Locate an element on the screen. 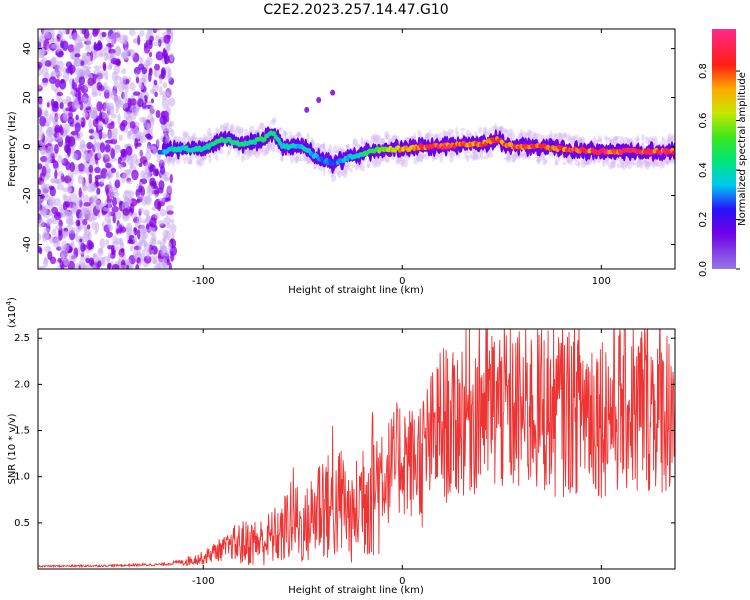 This screenshot has width=750, height=600. feature-blob is located at coordinates (319, 100).